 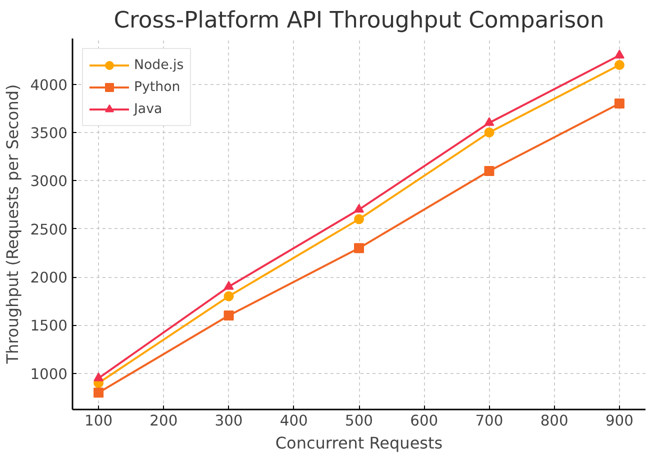 What do you see at coordinates (49, 85) in the screenshot?
I see `y-tick-label: 4000` at bounding box center [49, 85].